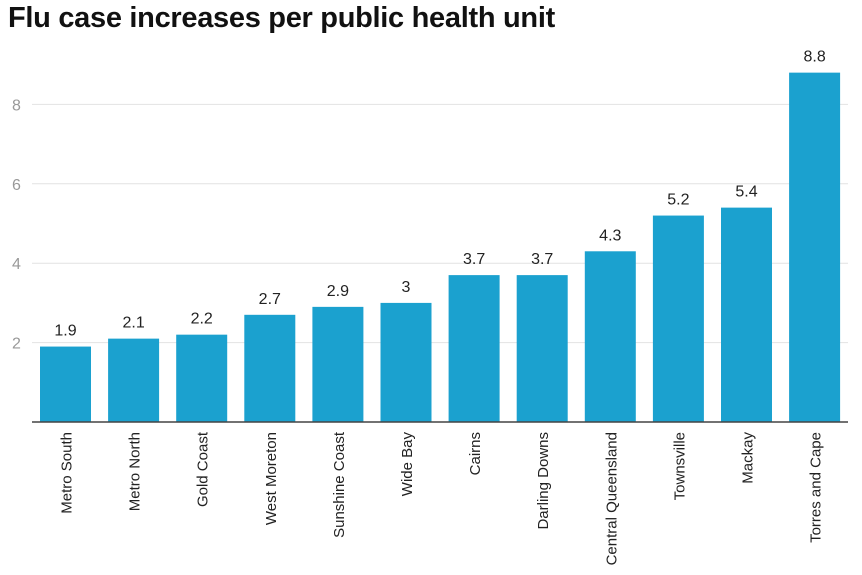 Image resolution: width=862 pixels, height=575 pixels. What do you see at coordinates (65, 331) in the screenshot?
I see `data-label: 1.9` at bounding box center [65, 331].